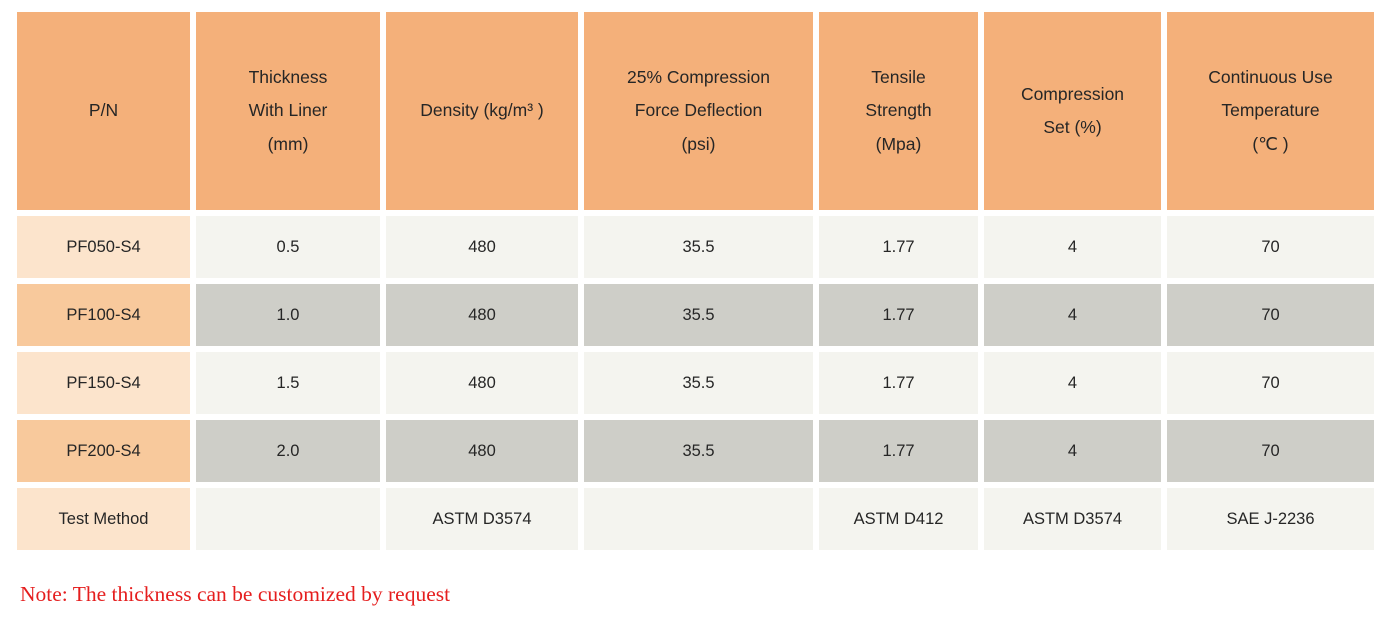 Image resolution: width=1383 pixels, height=643 pixels. I want to click on table-row-pf050: PF050-S4 0.5 480 35.5 1.77 4 70, so click(695, 247).